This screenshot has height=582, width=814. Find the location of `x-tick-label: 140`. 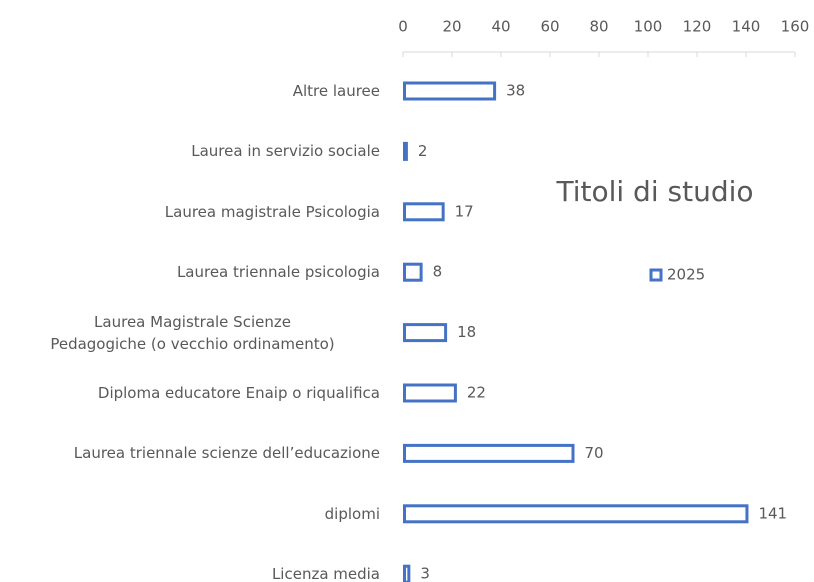

x-tick-label: 140 is located at coordinates (746, 27).